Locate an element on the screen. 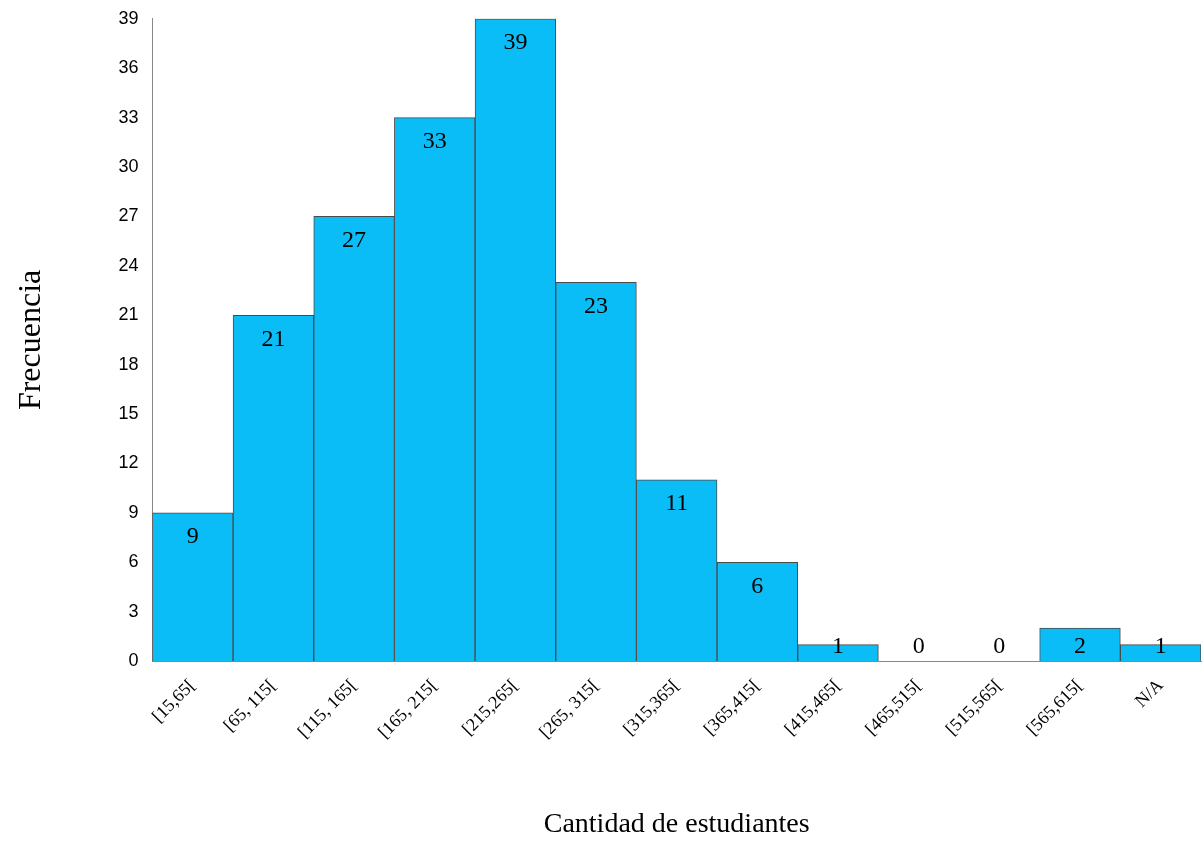  y-tick-label: 12 is located at coordinates (128, 462).